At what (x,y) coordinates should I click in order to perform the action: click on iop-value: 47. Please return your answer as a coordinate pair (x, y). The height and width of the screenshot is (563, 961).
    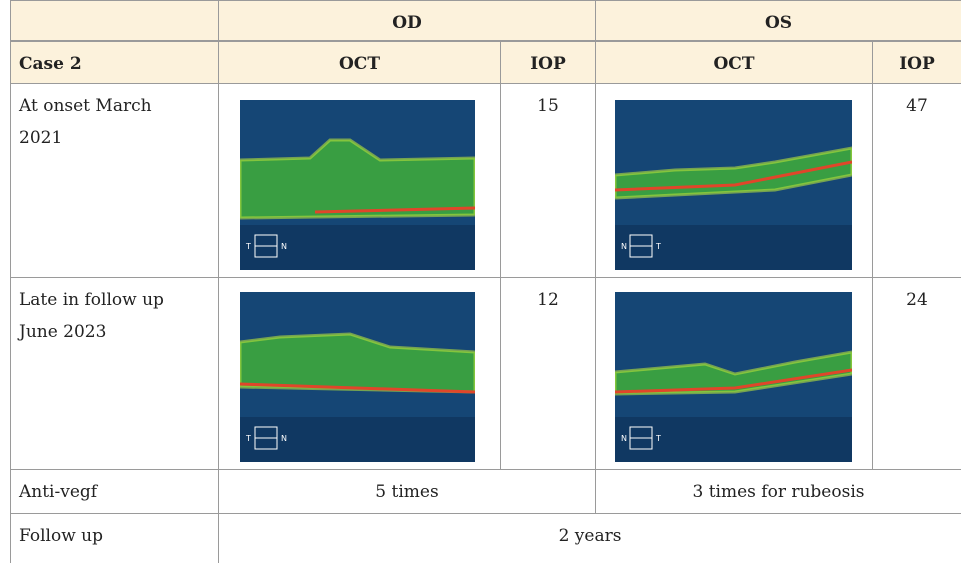
    Looking at the image, I should click on (916, 180).